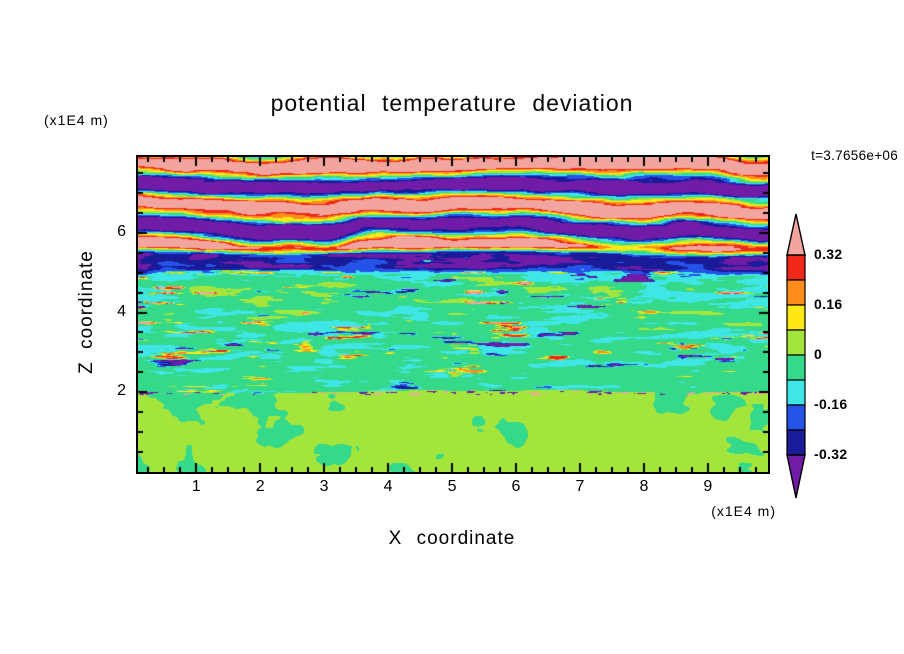 The width and height of the screenshot is (904, 654). I want to click on colorbar-gradient, so click(796, 356).